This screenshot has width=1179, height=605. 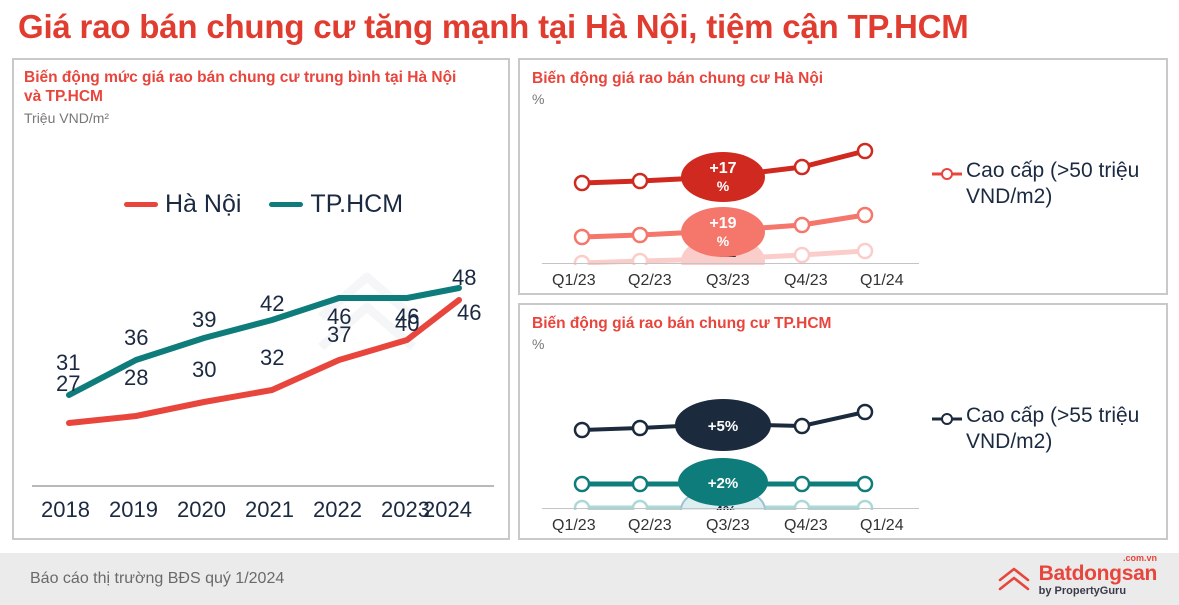 I want to click on hanoi-change-plot: +11 % +19 % +17 %, so click(x=723, y=203).